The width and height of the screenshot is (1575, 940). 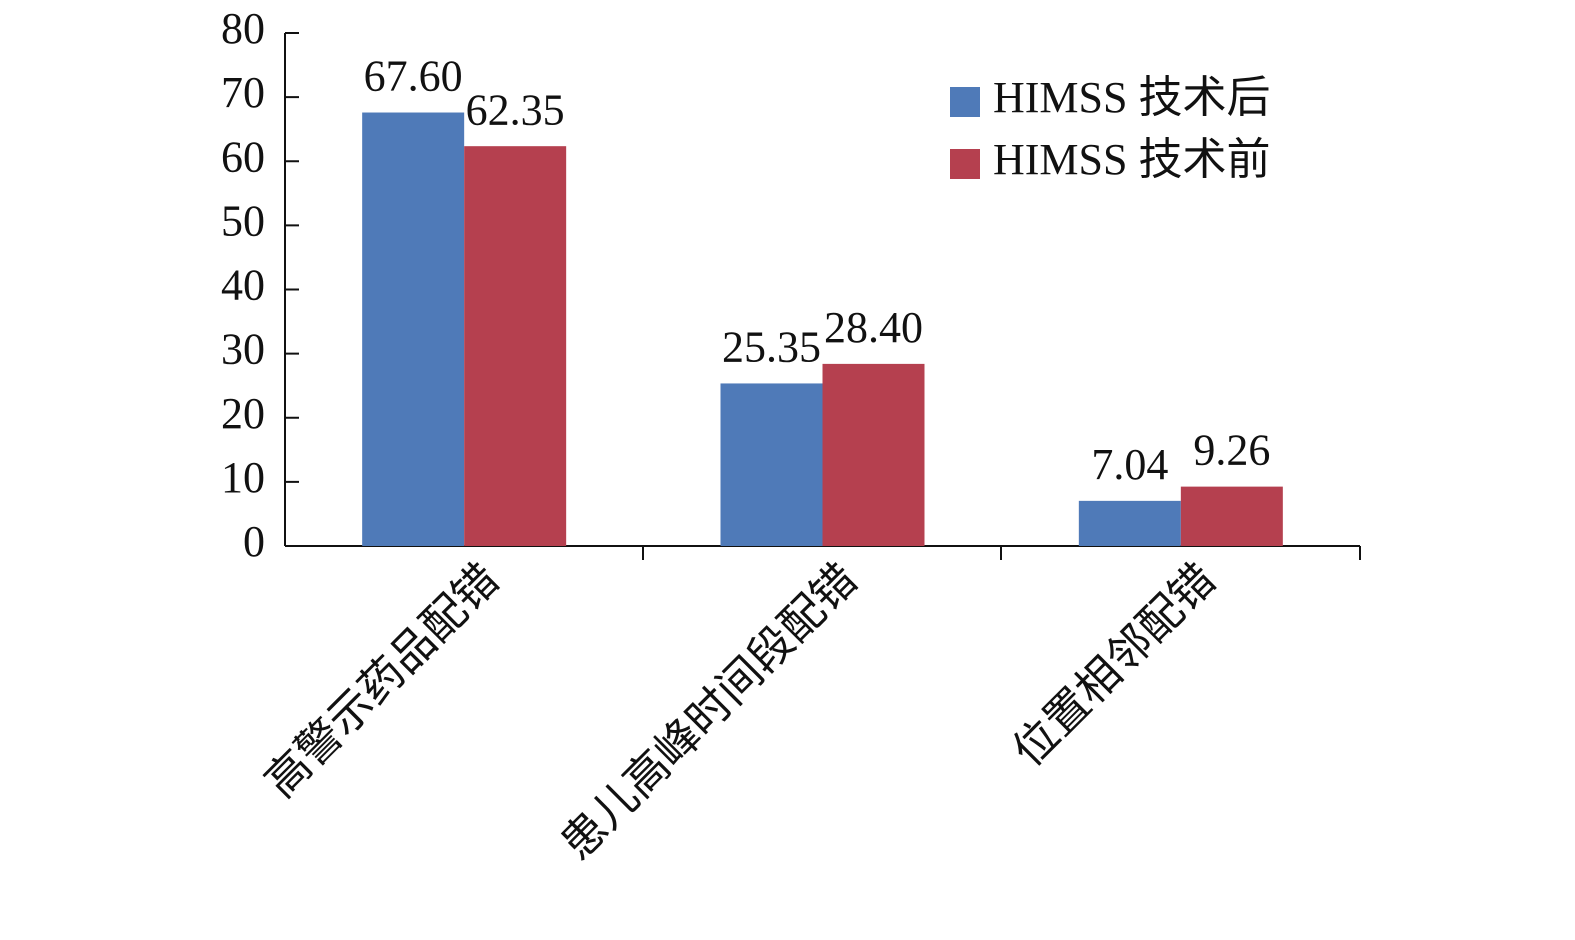 What do you see at coordinates (1231, 450) in the screenshot?
I see `value-label: 9.26` at bounding box center [1231, 450].